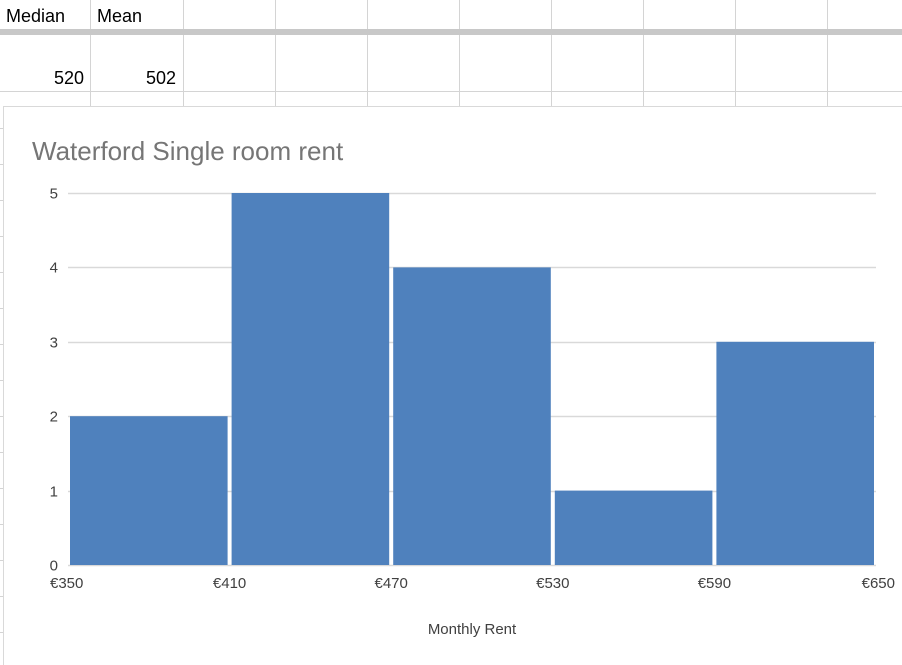  What do you see at coordinates (391, 583) in the screenshot?
I see `x-tick-label: €470` at bounding box center [391, 583].